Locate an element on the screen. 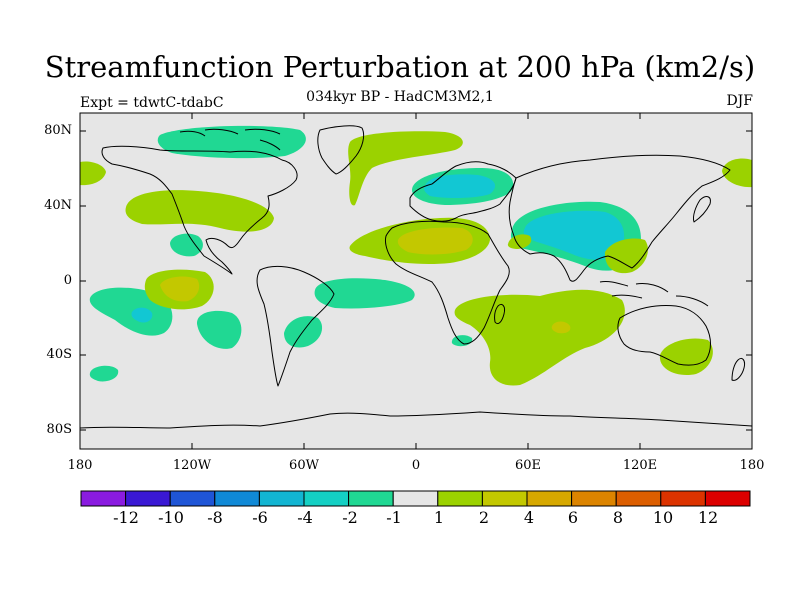 Image resolution: width=800 pixels, height=600 pixels. coastline-maritime-continent is located at coordinates (654, 294).